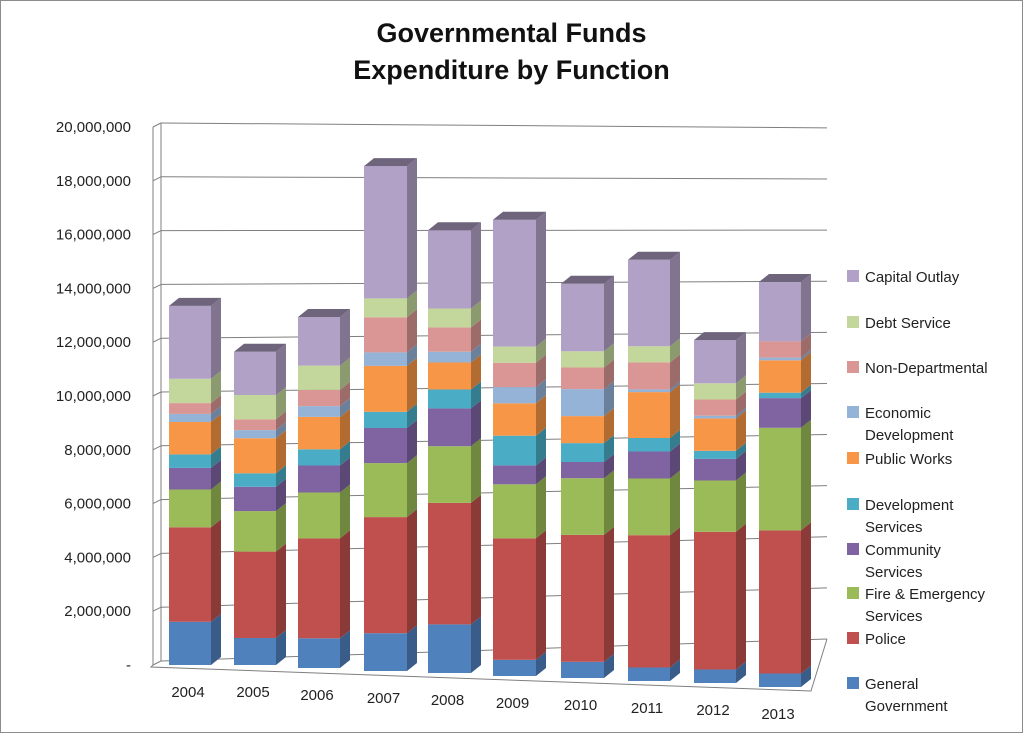  What do you see at coordinates (609, 502) in the screenshot?
I see `bar-side-2010-fire-emergency-services` at bounding box center [609, 502].